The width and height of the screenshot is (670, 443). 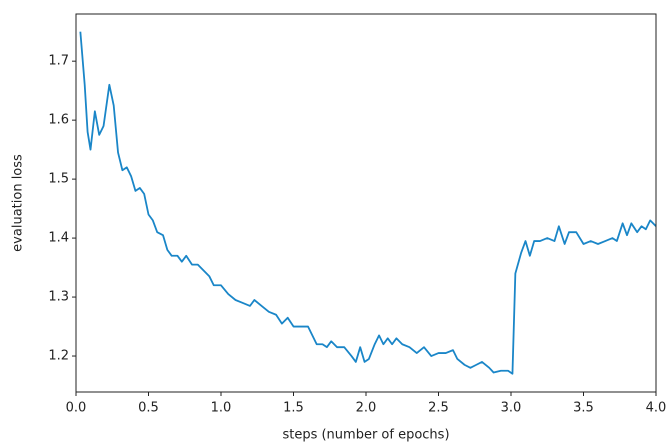 What do you see at coordinates (58, 61) in the screenshot?
I see `y-tick-label: 1.7` at bounding box center [58, 61].